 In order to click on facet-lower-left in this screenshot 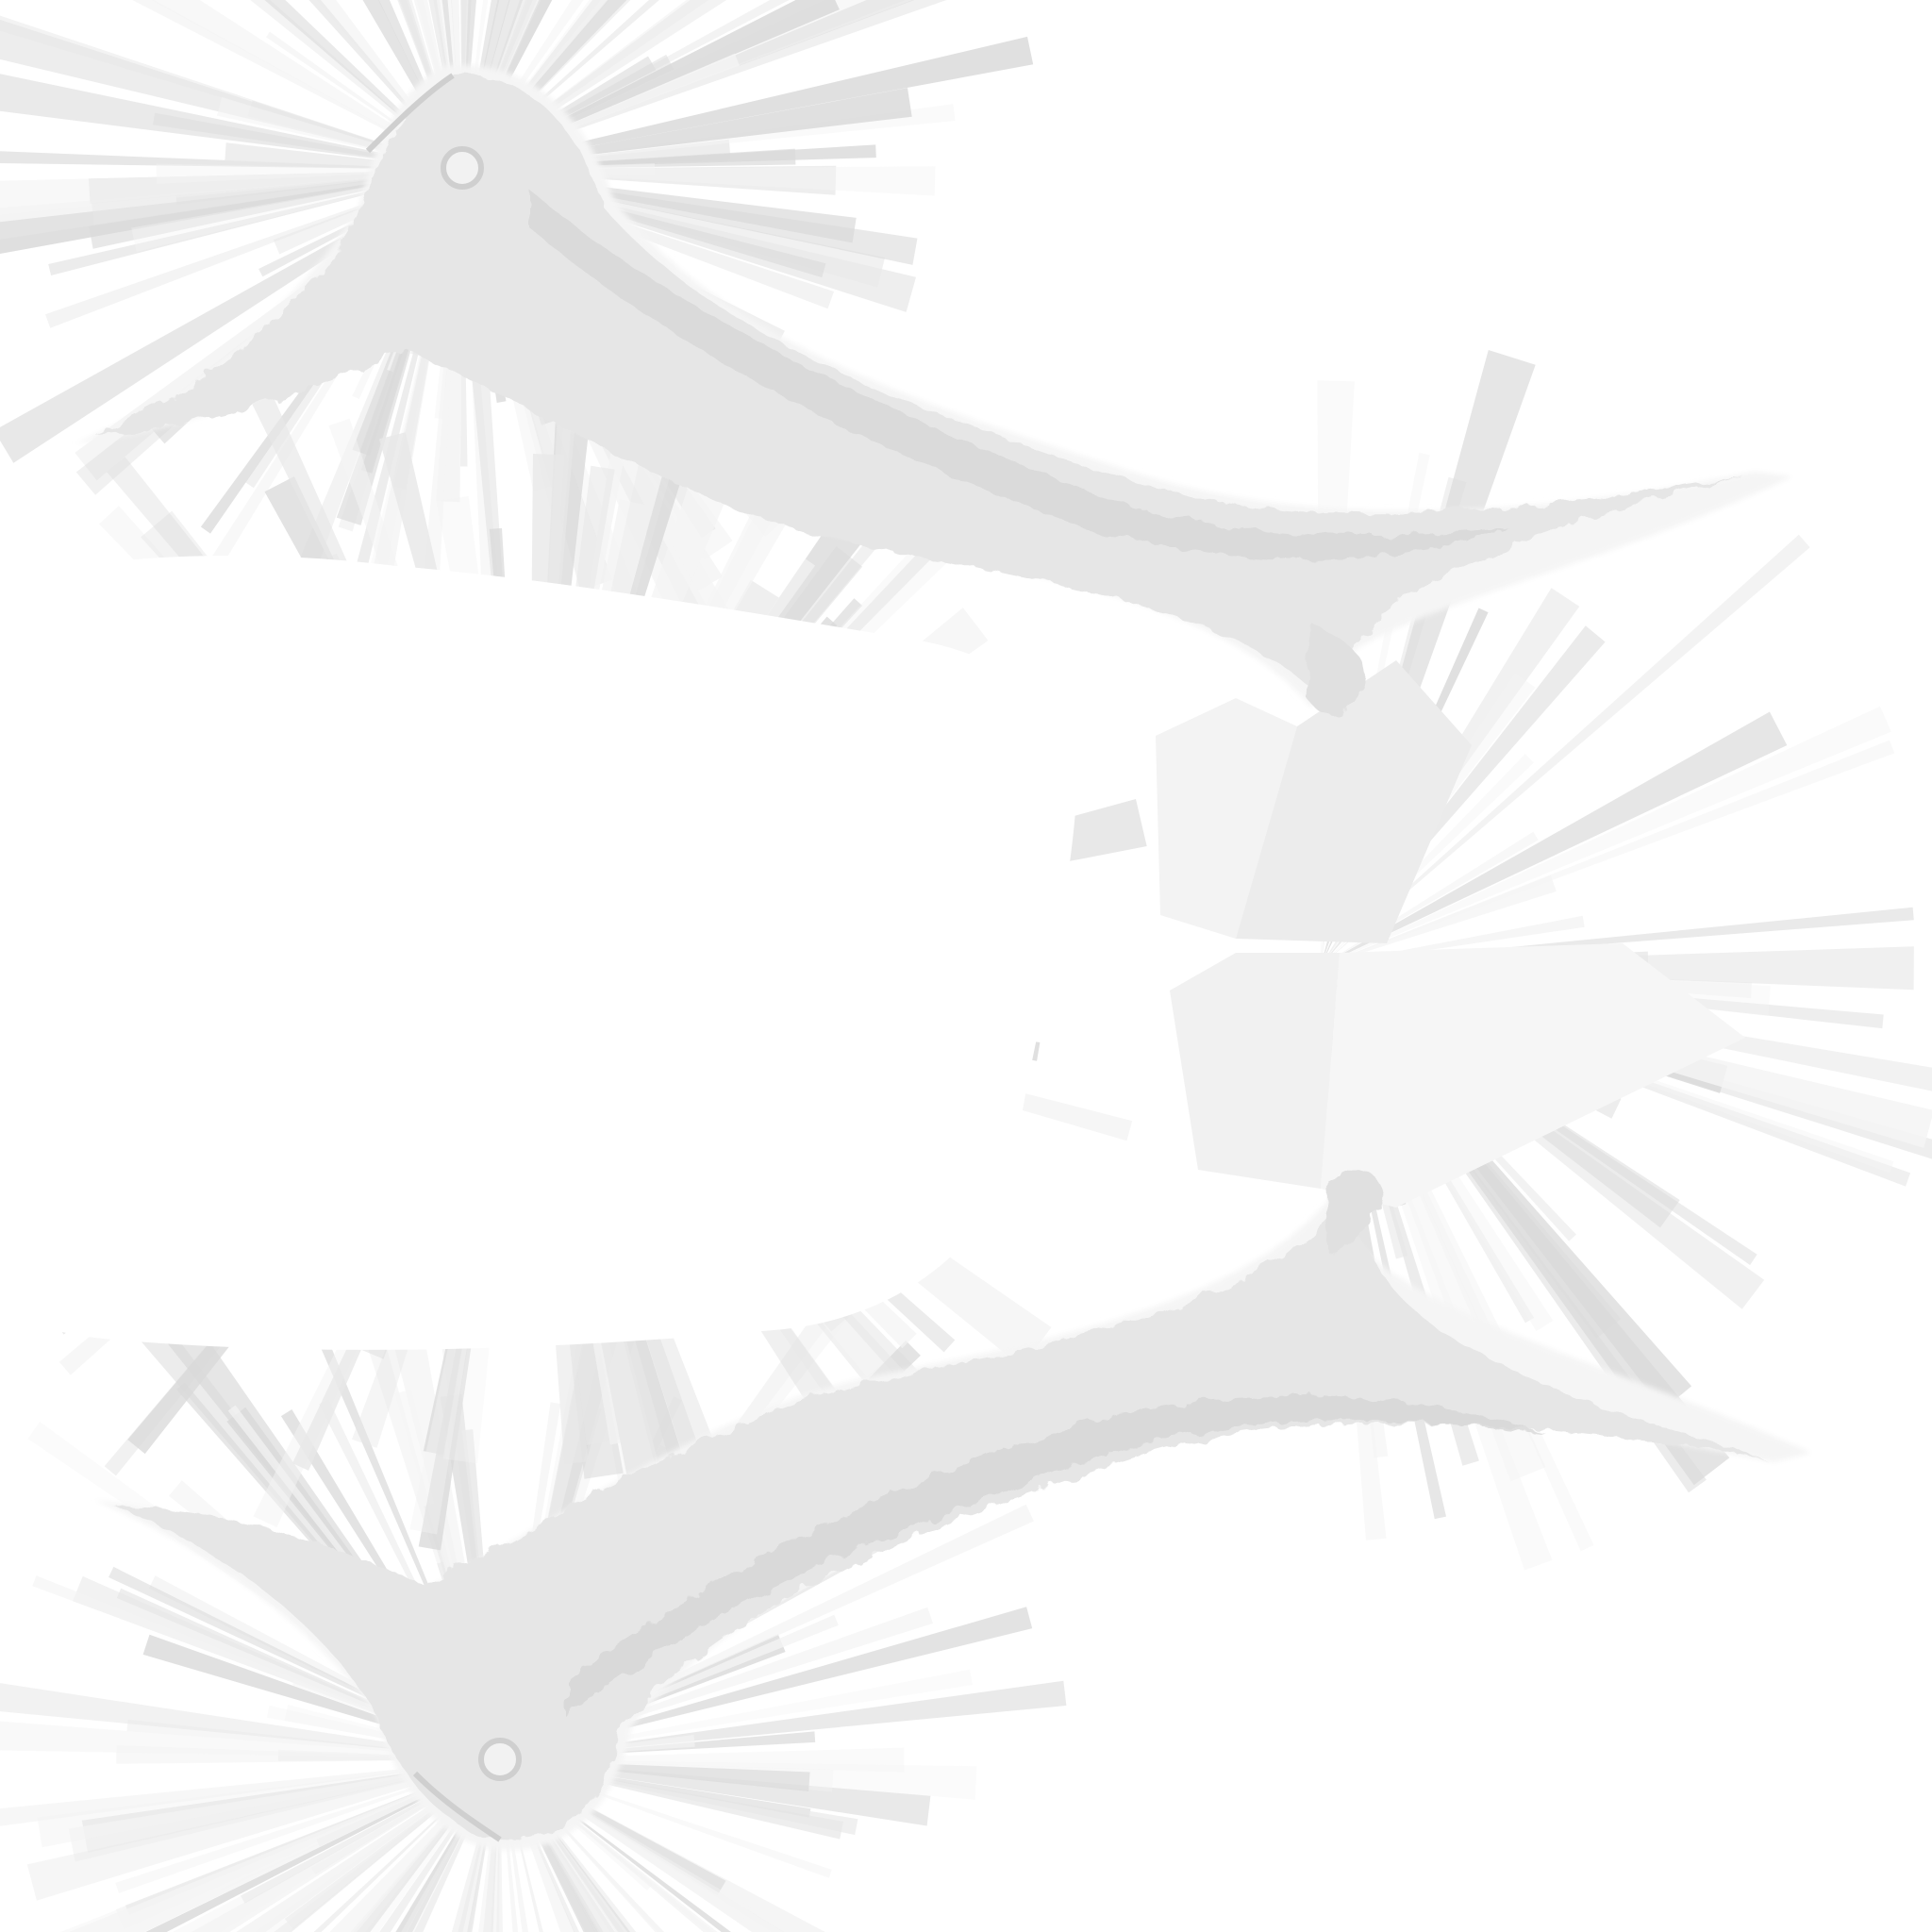, I will do `click(1255, 1071)`.